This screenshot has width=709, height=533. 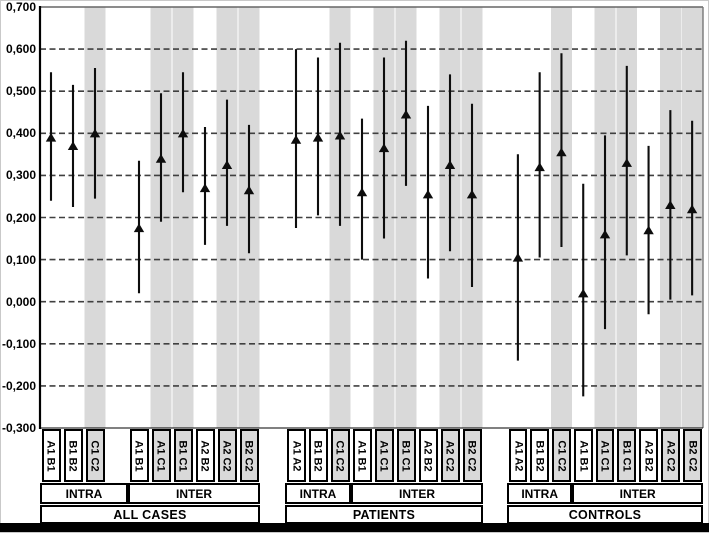 I want to click on group-label-box: PATIENTS, so click(x=384, y=514).